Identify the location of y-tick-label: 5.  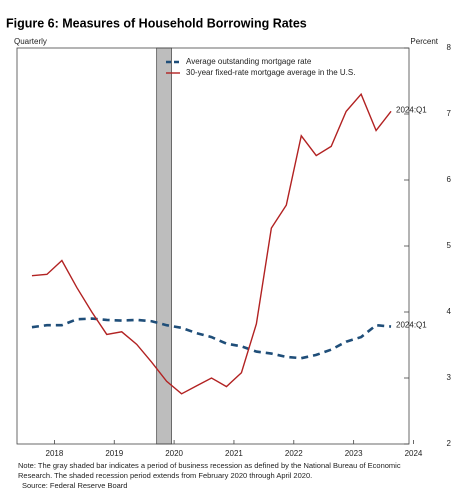
(449, 245).